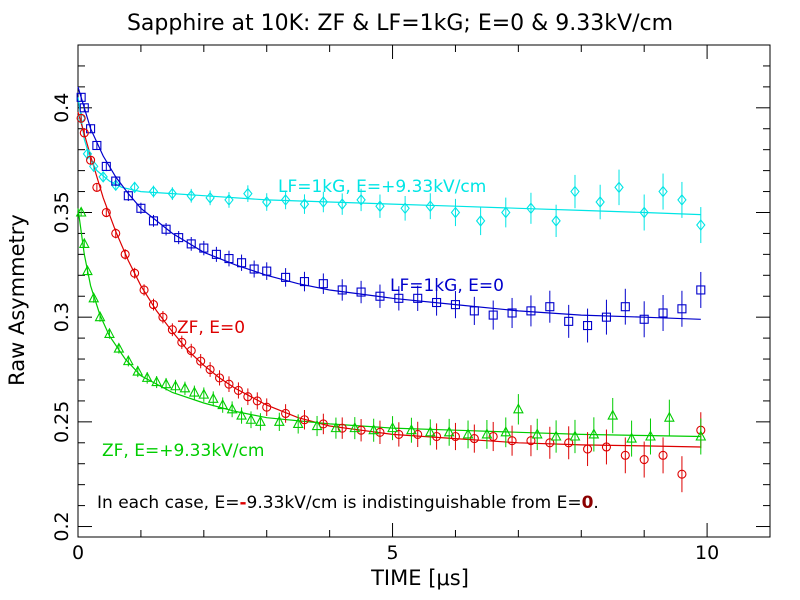 This screenshot has height=600, width=800. I want to click on y-tick-label: 0.35, so click(62, 212).